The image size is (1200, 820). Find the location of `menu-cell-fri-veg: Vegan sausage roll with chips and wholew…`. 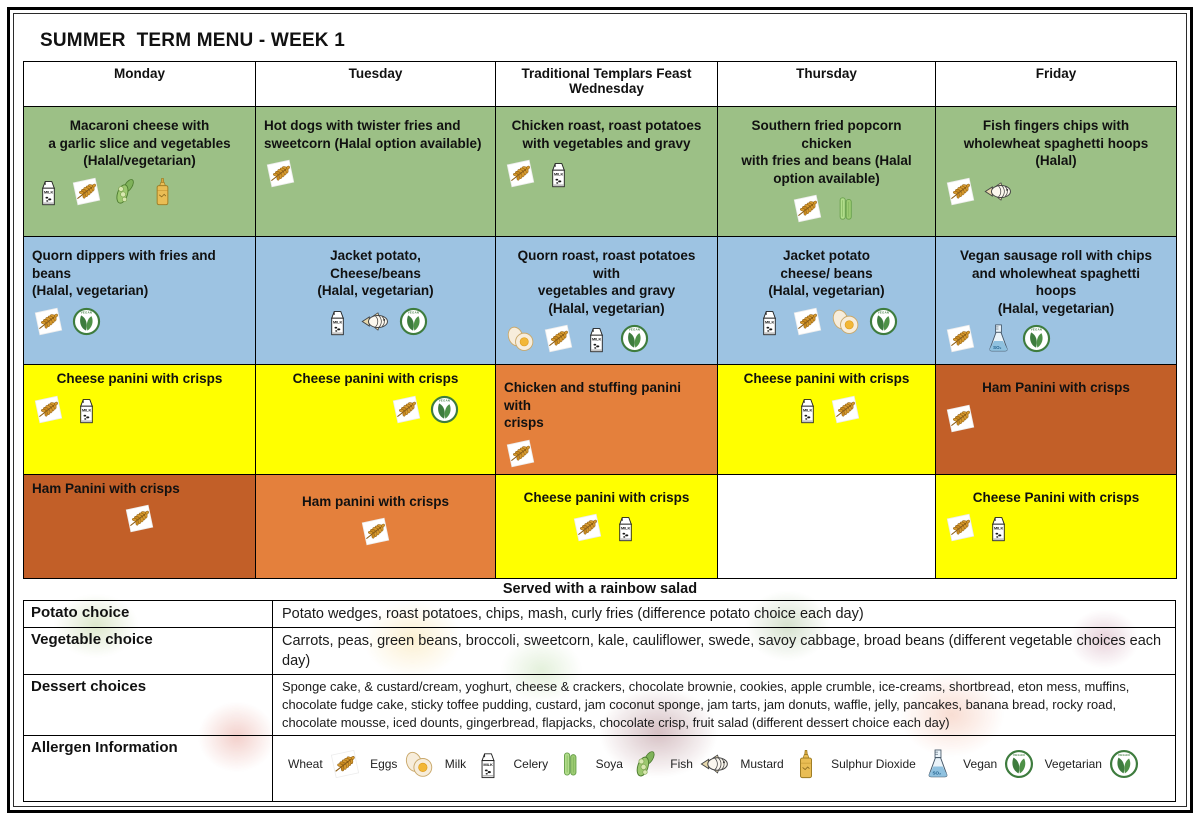

menu-cell-fri-veg: Vegan sausage roll with chips and wholew… is located at coordinates (1056, 300).